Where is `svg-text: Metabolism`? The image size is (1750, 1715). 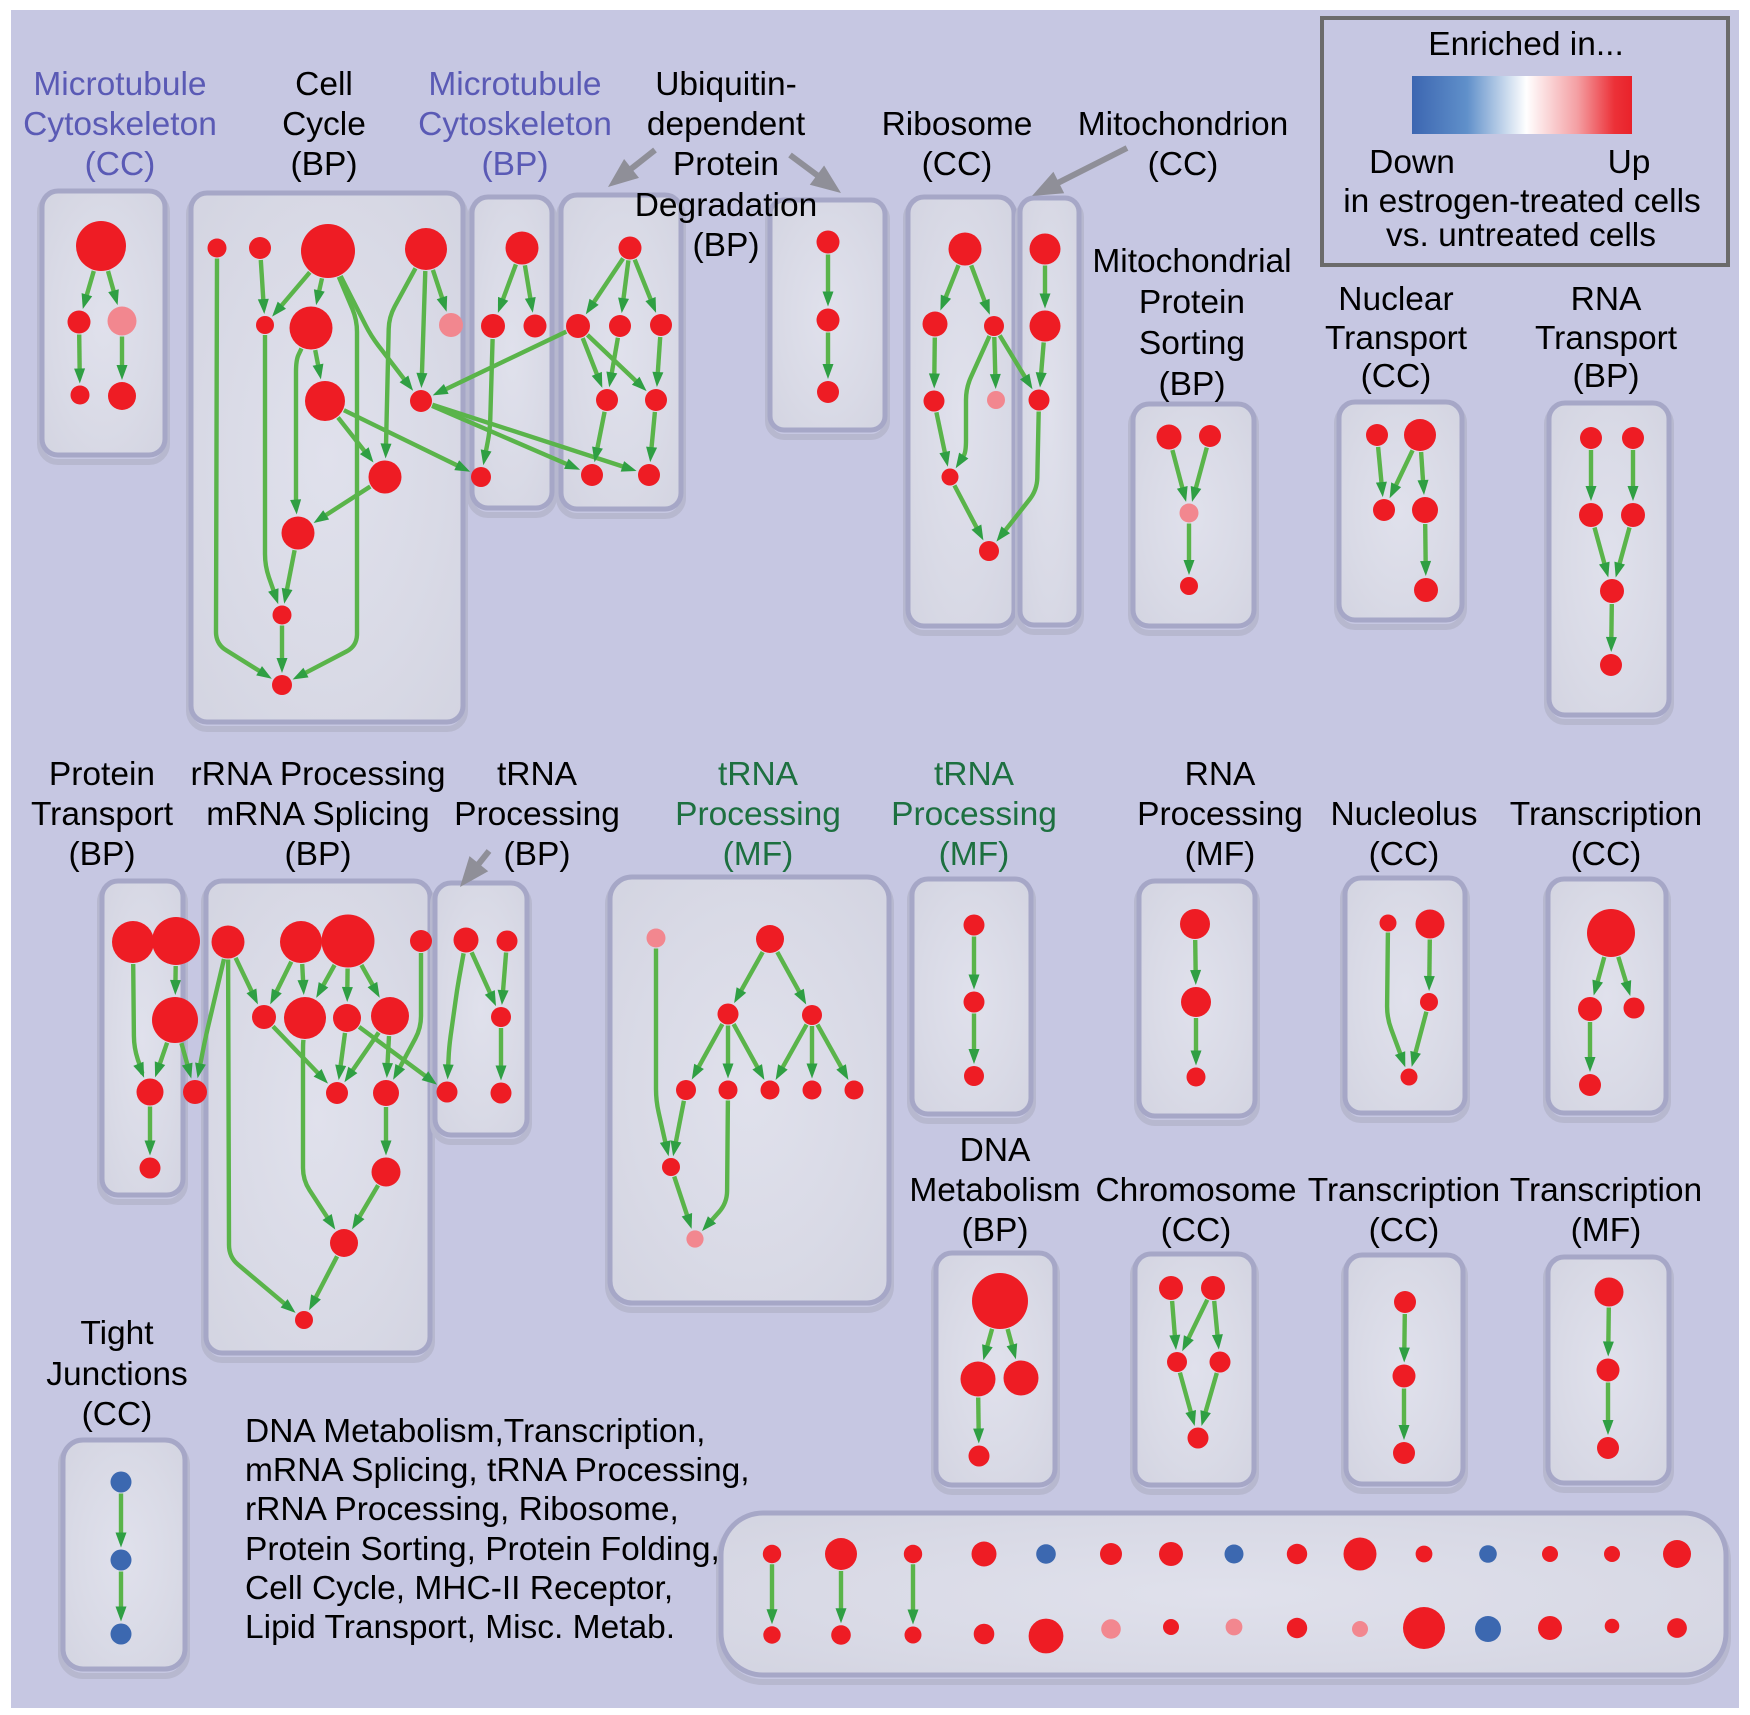
svg-text: Metabolism is located at coordinates (994, 1190).